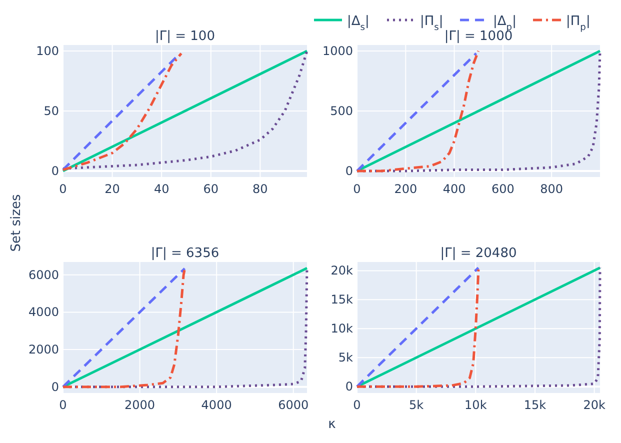  Describe the element at coordinates (594, 405) in the screenshot. I see `x-tick-label: 20k` at that location.